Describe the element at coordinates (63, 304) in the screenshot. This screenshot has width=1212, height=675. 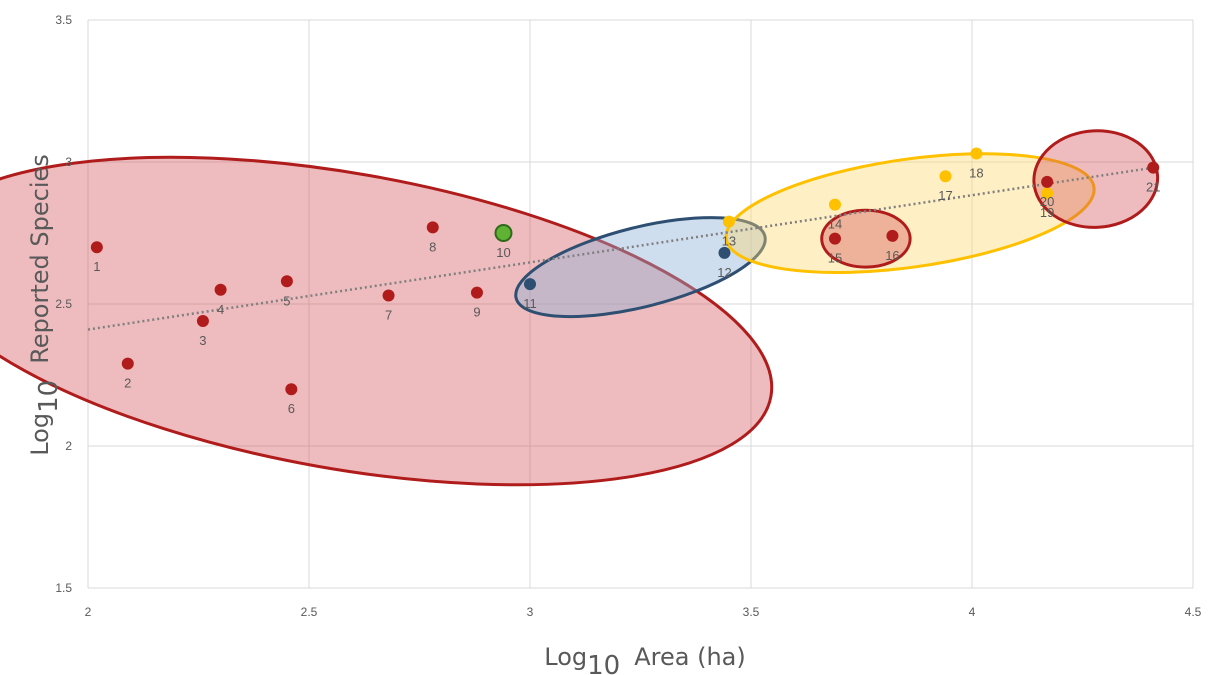
I see `y-tick-label: 2.5` at that location.